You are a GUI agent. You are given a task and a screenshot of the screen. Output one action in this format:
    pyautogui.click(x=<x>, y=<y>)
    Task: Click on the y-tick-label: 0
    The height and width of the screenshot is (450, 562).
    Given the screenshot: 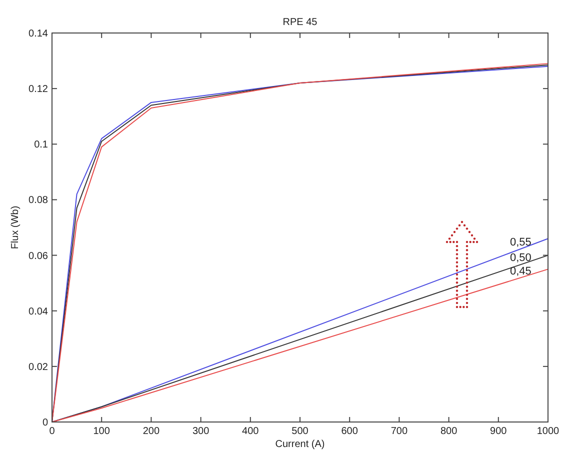 What is the action you would take?
    pyautogui.click(x=45, y=423)
    